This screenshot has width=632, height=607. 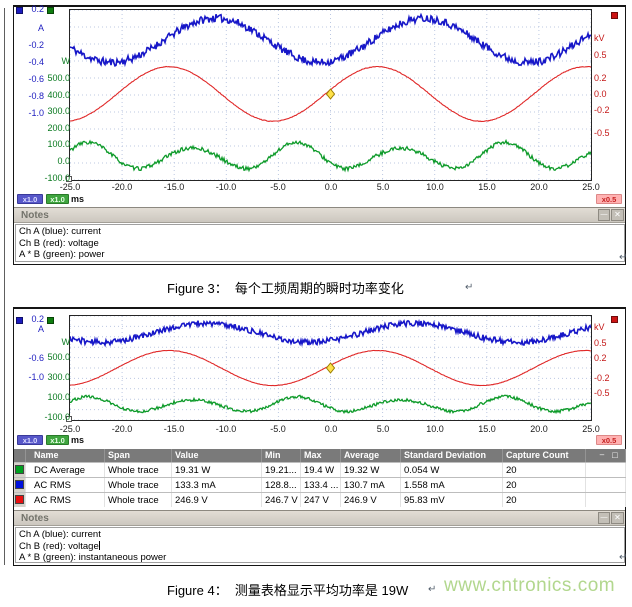 I want to click on cell-average: 19.32 W, so click(x=371, y=470).